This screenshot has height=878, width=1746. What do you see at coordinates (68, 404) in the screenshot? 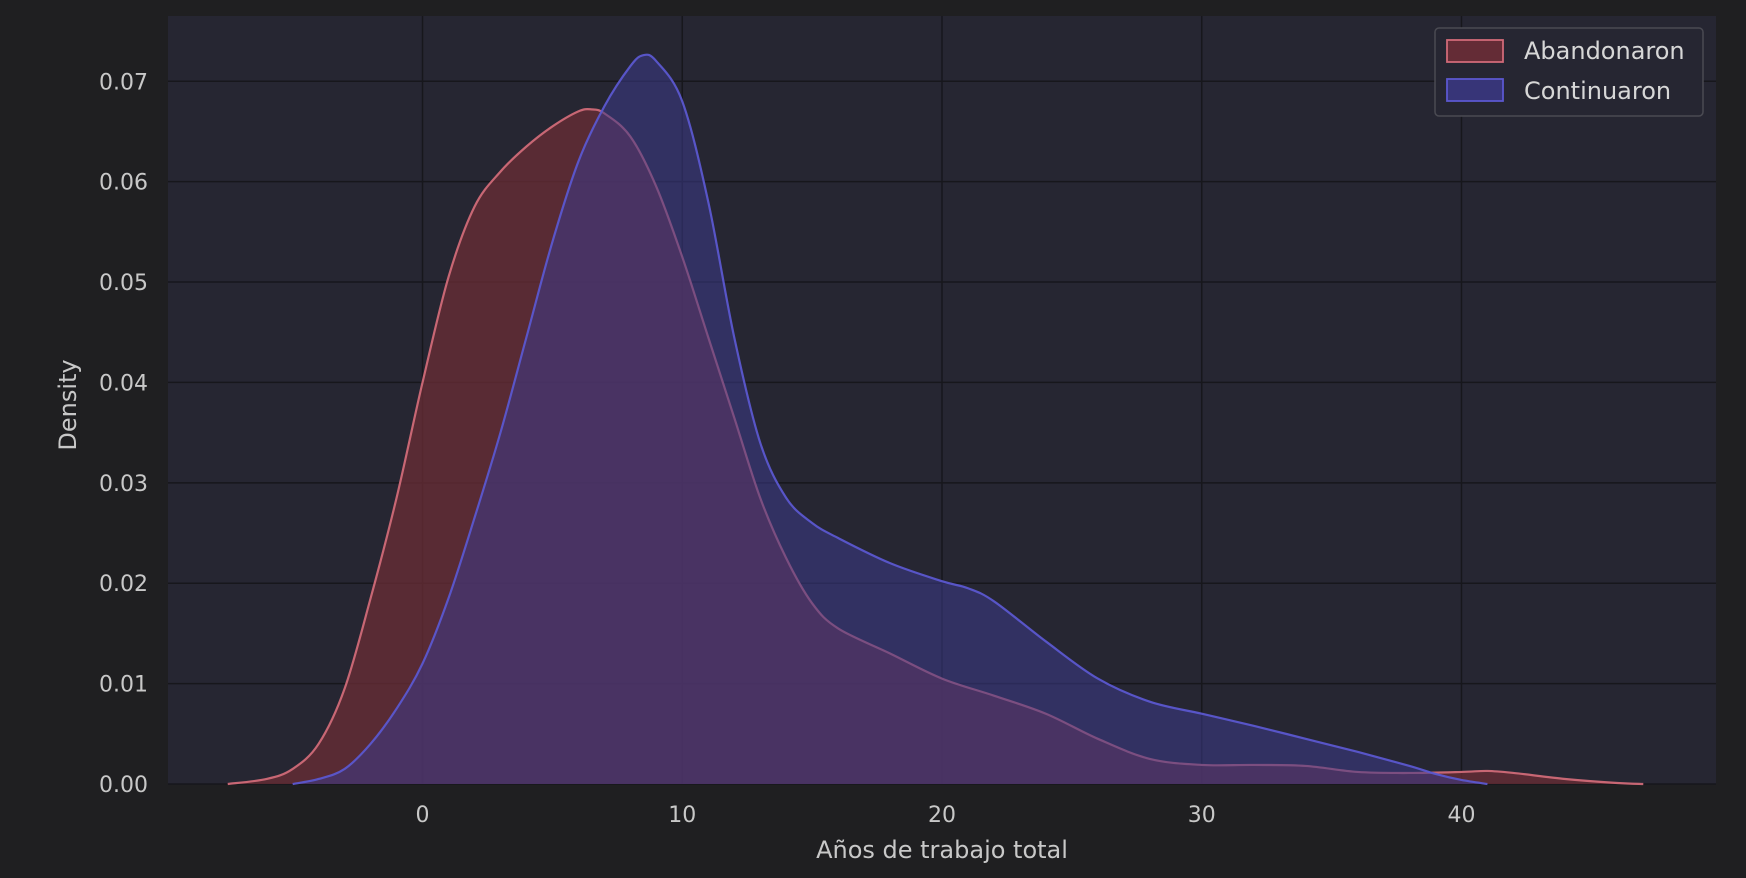
I see `y-axis-label: Density` at bounding box center [68, 404].